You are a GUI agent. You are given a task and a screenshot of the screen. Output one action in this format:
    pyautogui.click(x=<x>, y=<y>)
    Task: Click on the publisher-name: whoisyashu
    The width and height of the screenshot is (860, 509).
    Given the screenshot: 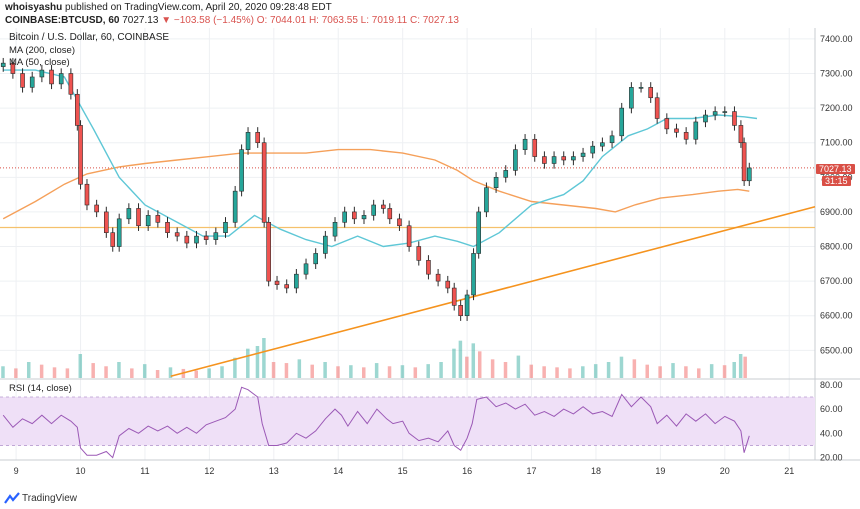 What is the action you would take?
    pyautogui.click(x=34, y=7)
    